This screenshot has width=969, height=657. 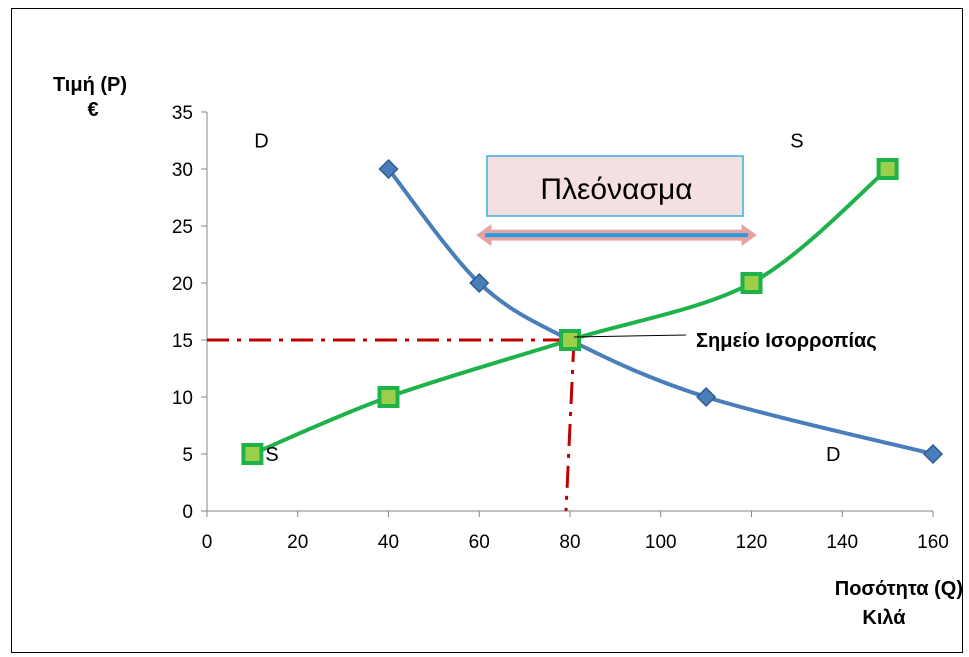 What do you see at coordinates (391, 425) in the screenshot?
I see `equilibrium-guides` at bounding box center [391, 425].